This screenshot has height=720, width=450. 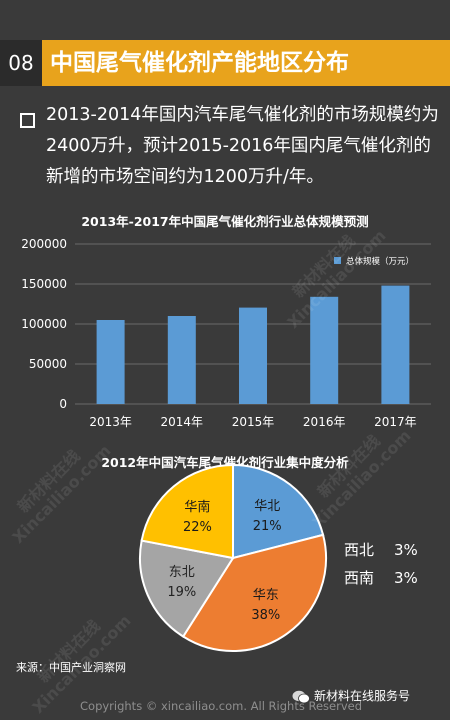 I want to click on section-number: 08, so click(x=21, y=63).